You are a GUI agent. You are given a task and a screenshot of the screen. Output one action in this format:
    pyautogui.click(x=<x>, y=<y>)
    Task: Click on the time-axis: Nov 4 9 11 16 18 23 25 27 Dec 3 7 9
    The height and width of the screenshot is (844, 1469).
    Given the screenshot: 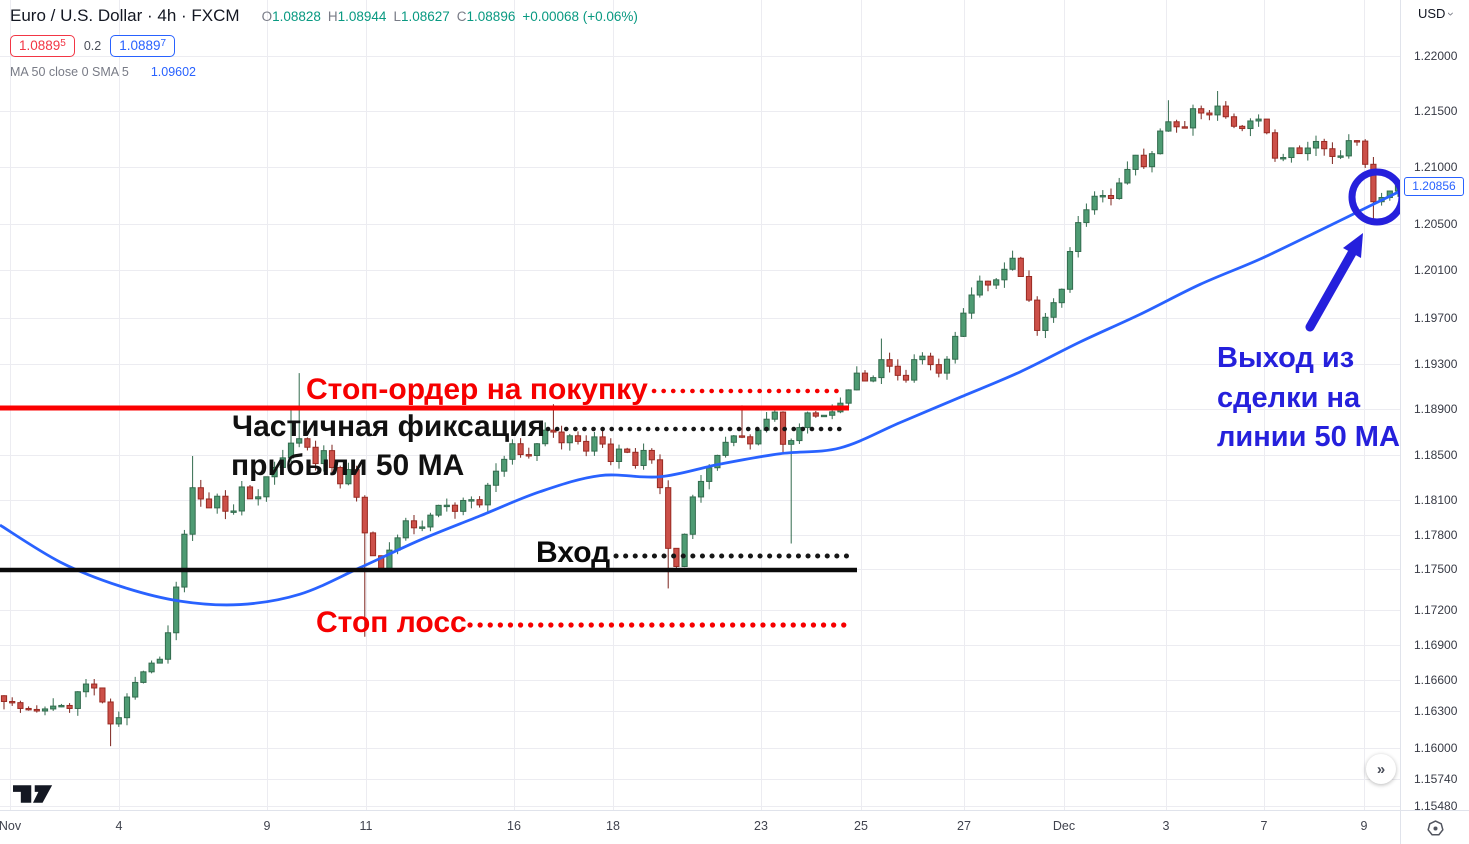 What is the action you would take?
    pyautogui.click(x=700, y=827)
    